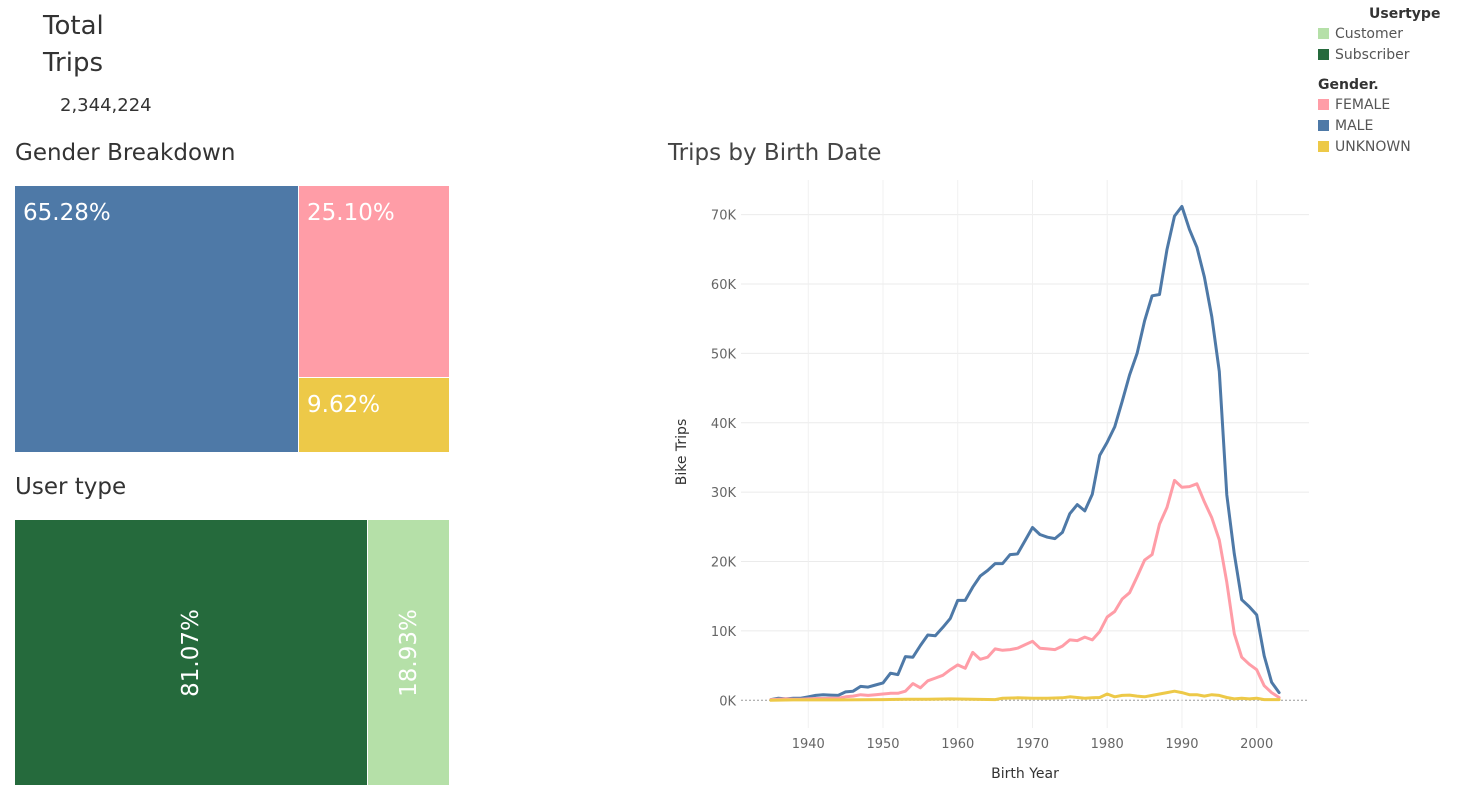 This screenshot has width=1465, height=798. I want to click on gender-unknown-percent: 9.62%, so click(344, 405).